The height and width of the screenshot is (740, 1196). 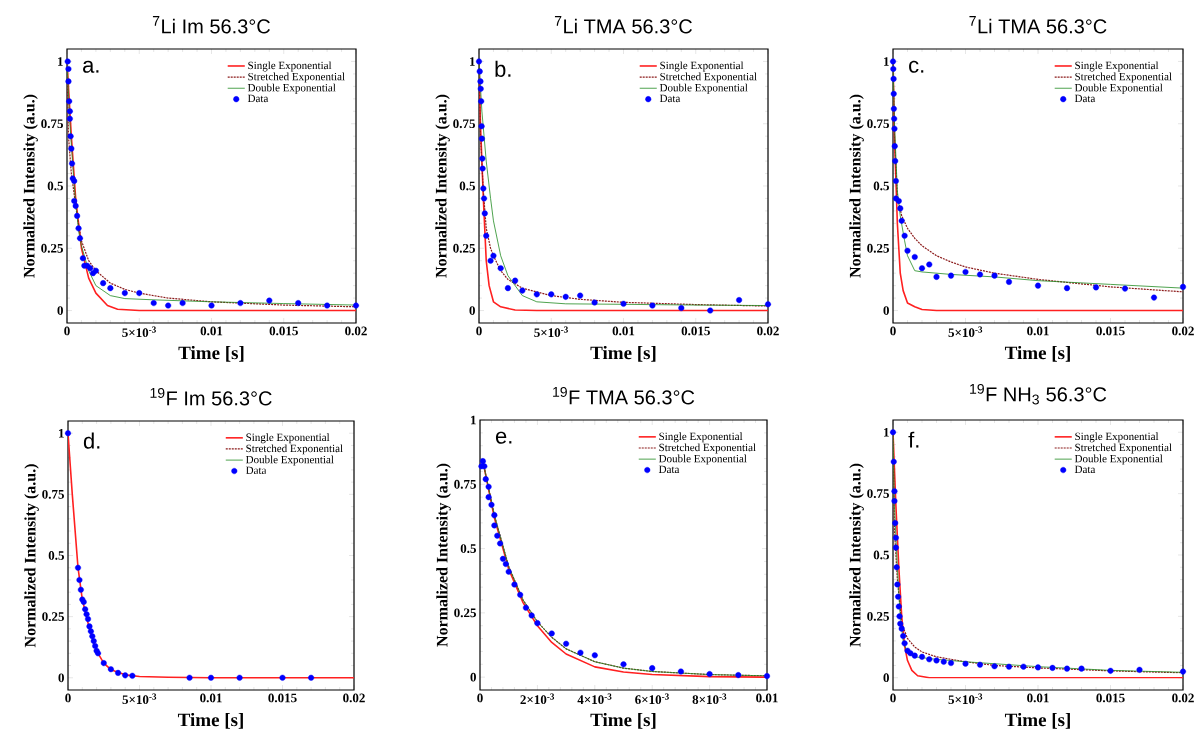 What do you see at coordinates (211, 25) in the screenshot?
I see `chart-title: $^{7}$Li Im 56.3°C` at bounding box center [211, 25].